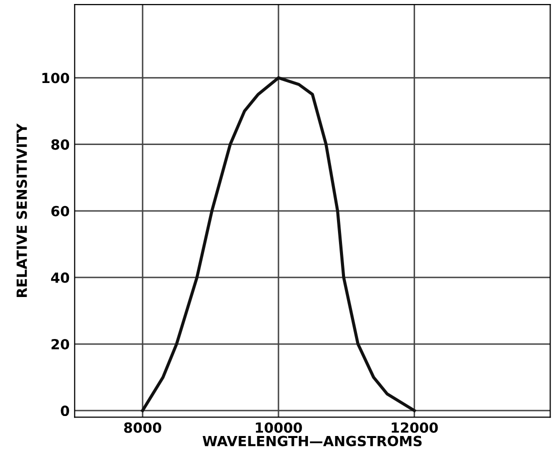 Image resolution: width=553 pixels, height=456 pixels. What do you see at coordinates (312, 441) in the screenshot?
I see `x-axis-title: WAVELENGTH—ANGSTROMS` at bounding box center [312, 441].